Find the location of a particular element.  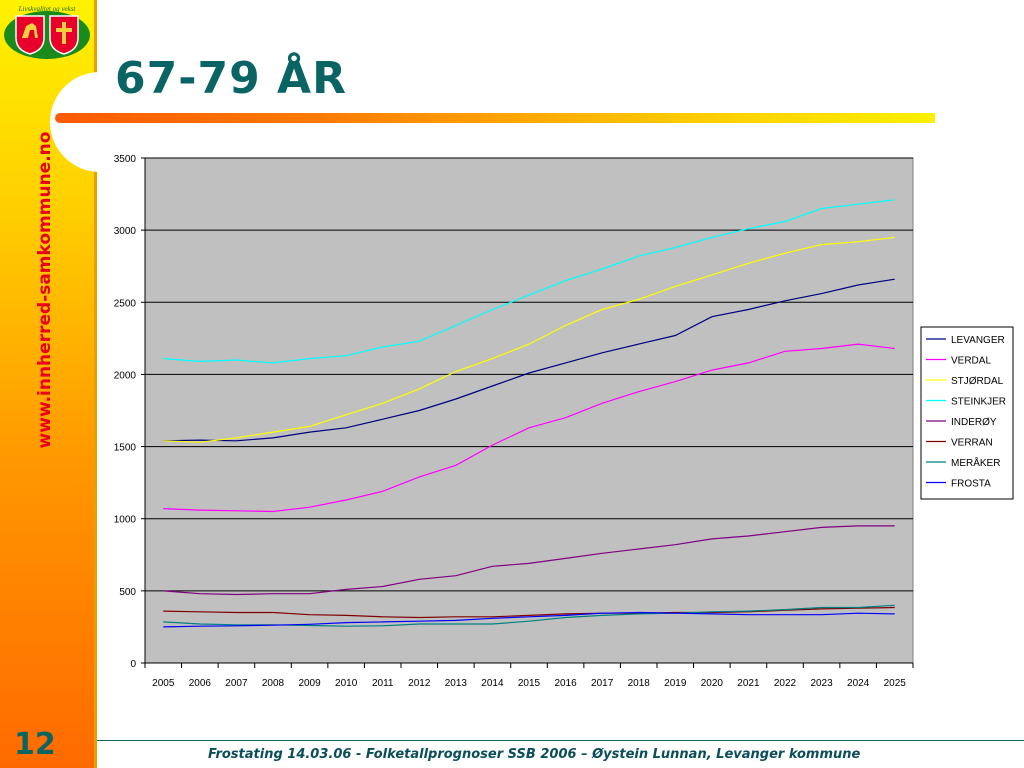

legend-label: MERÅKER is located at coordinates (975, 462).